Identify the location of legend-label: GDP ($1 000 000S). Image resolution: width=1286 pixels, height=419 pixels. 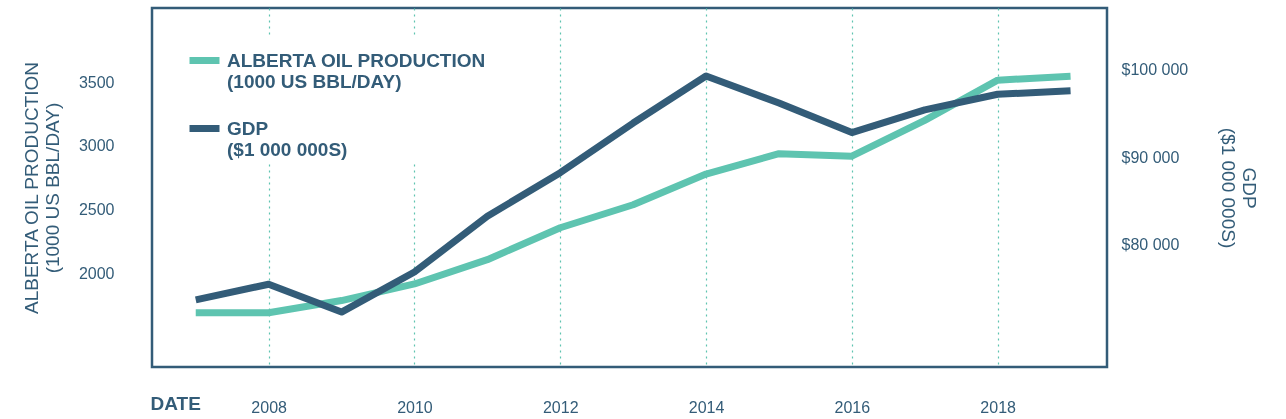
(287, 138).